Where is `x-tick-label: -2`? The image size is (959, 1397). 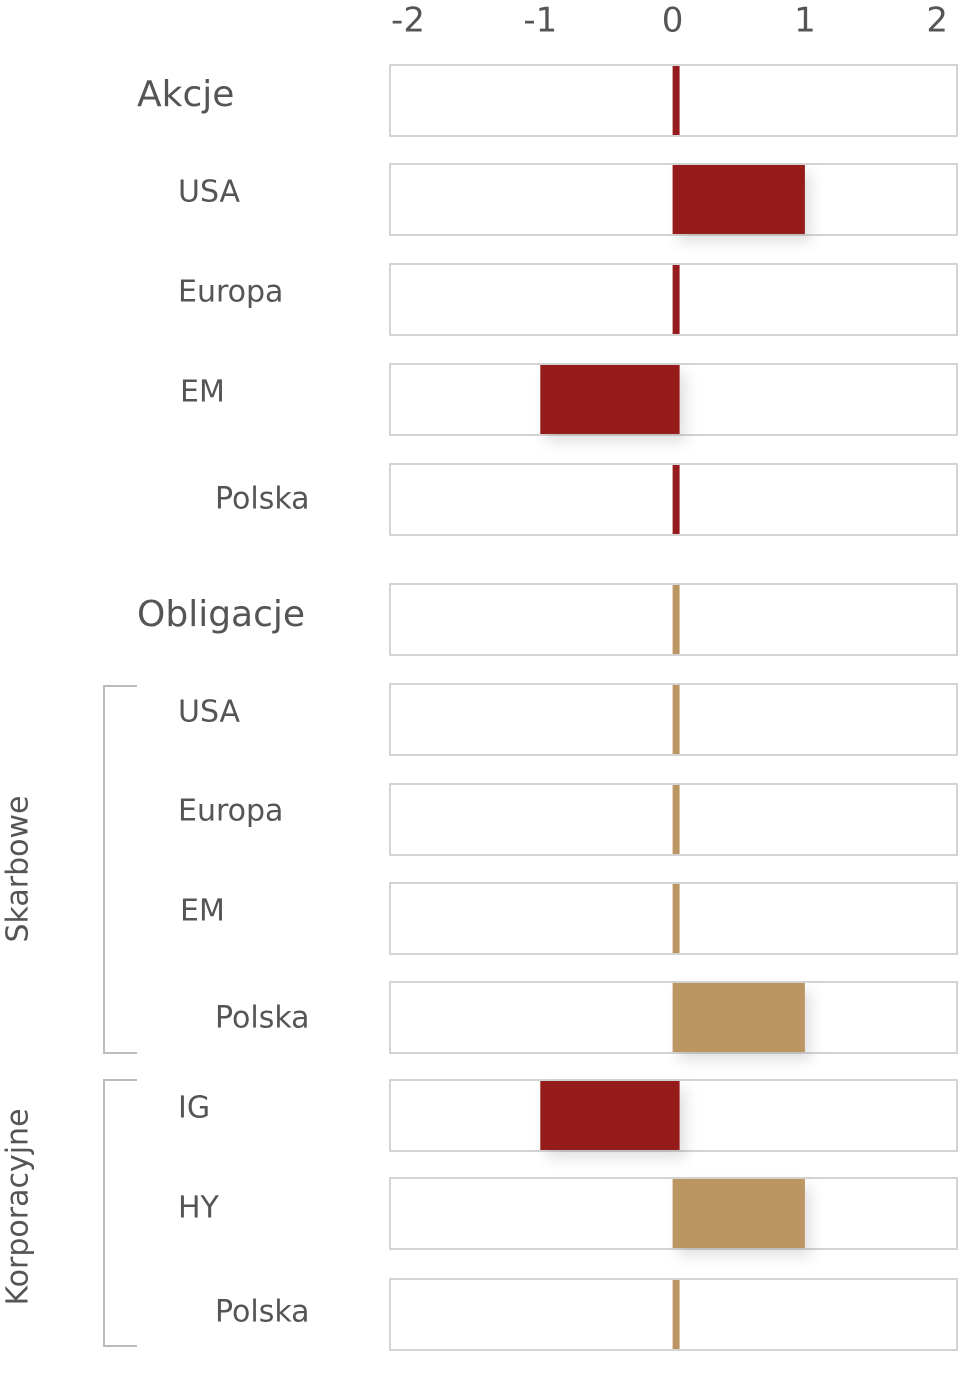
x-tick-label: -2 is located at coordinates (408, 21).